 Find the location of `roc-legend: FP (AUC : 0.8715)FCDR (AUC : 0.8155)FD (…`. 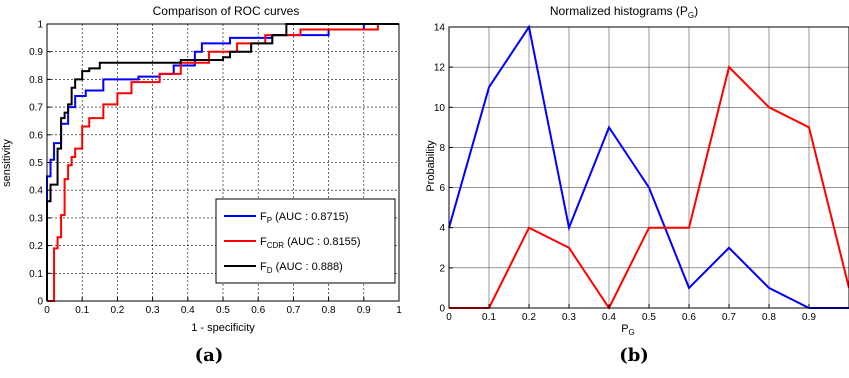

roc-legend: FP (AUC : 0.8715)FCDR (AUC : 0.8155)FD (… is located at coordinates (305, 241).